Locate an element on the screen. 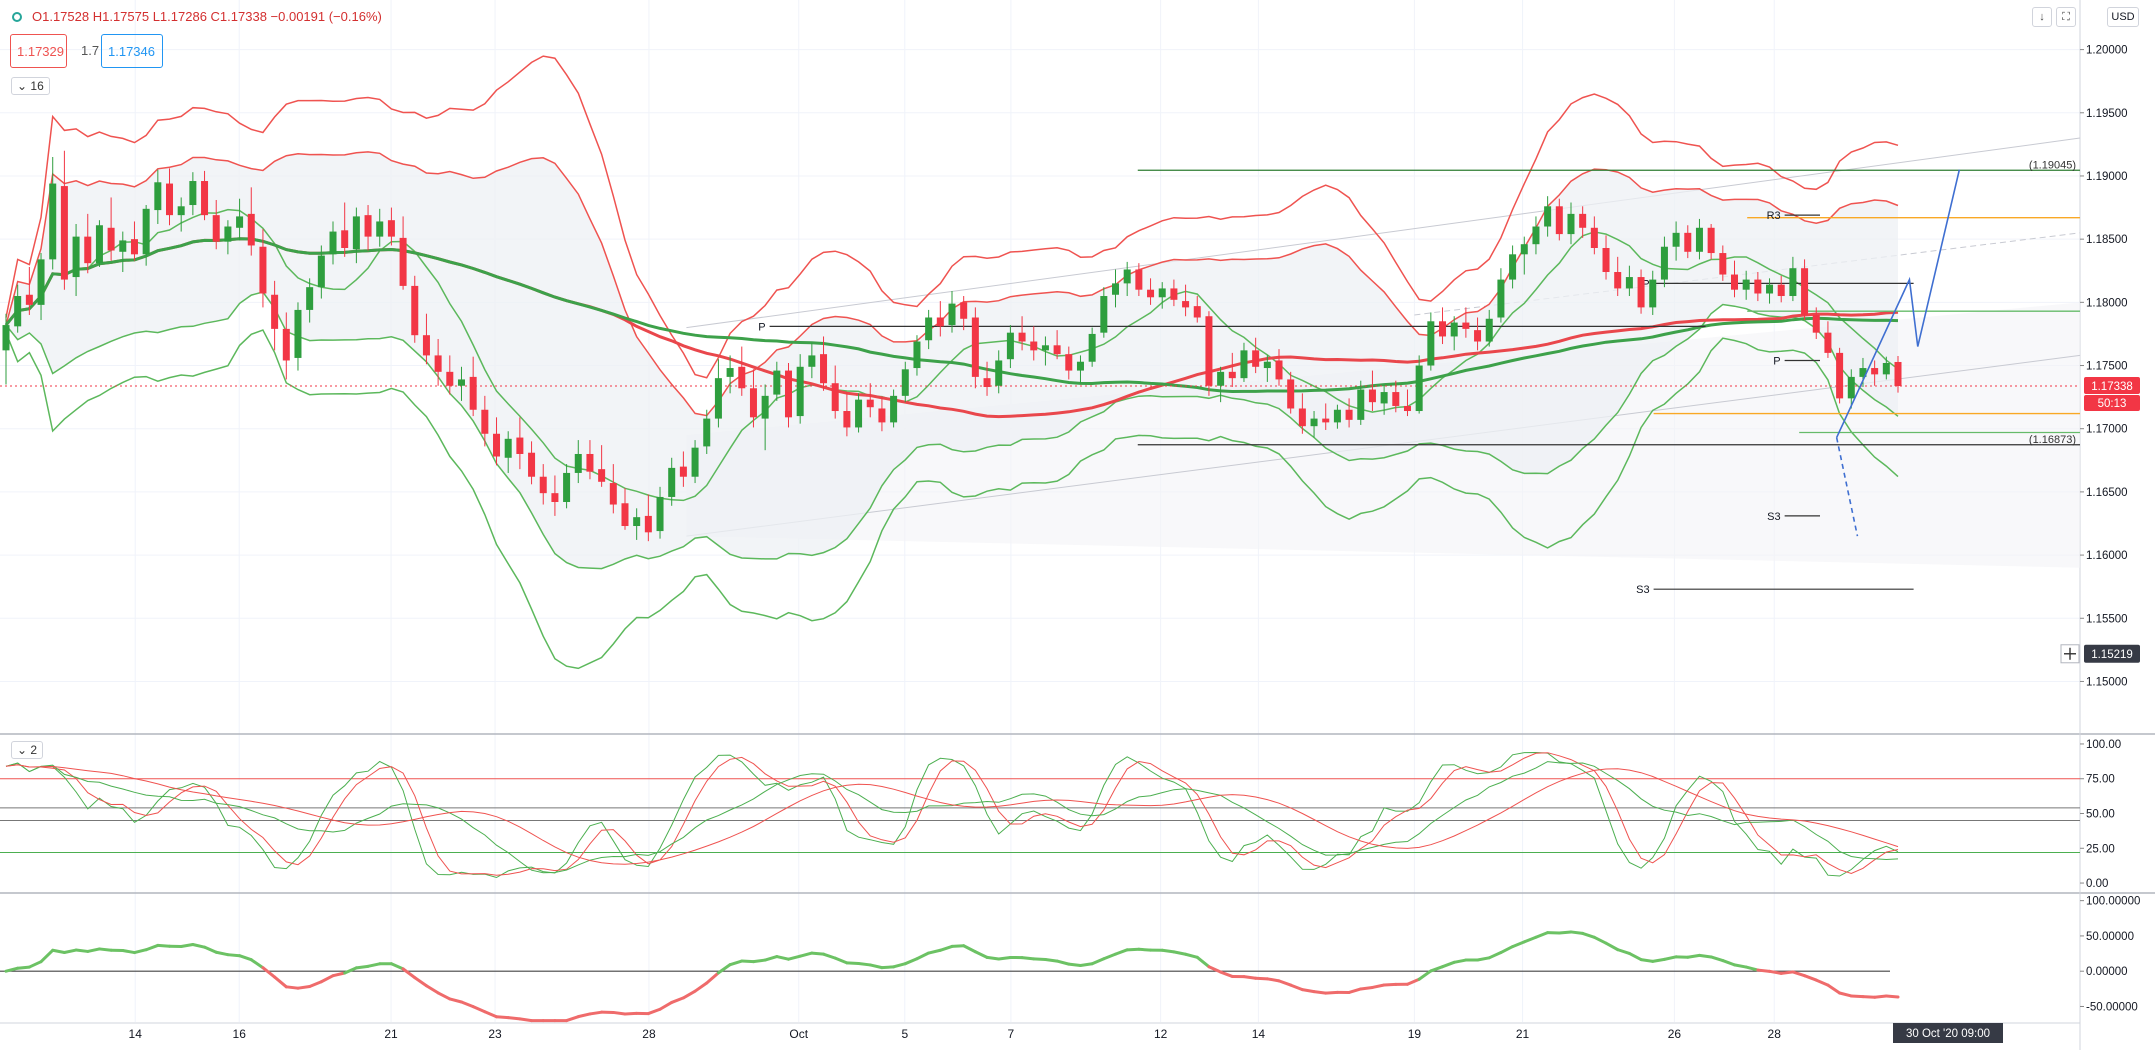  sell-price-button: 1.17329 is located at coordinates (38, 51).